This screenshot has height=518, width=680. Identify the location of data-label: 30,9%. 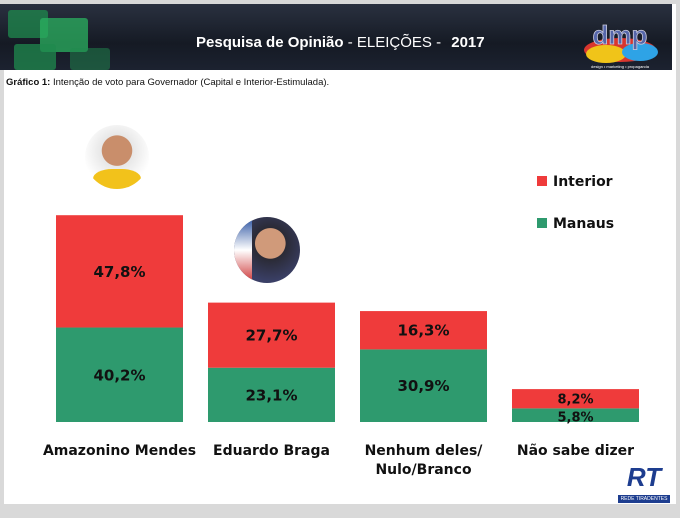
(423, 386).